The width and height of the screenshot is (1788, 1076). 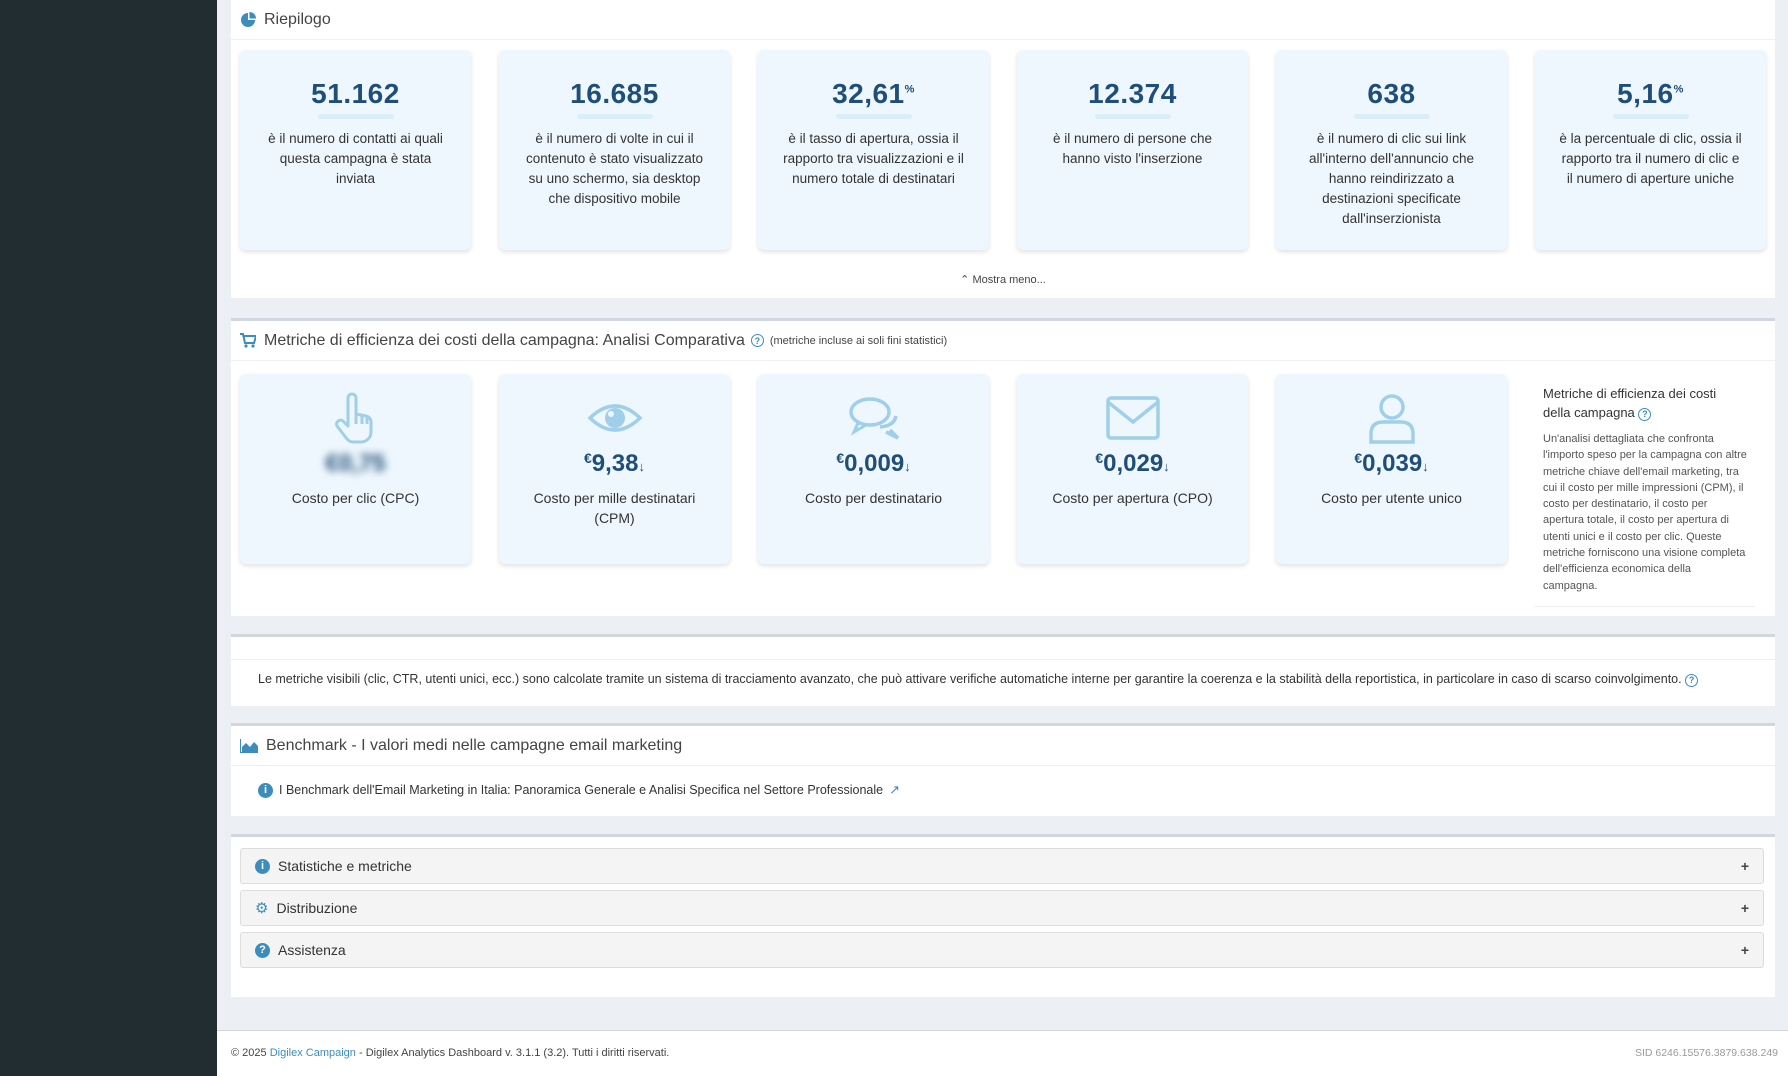 I want to click on cost-label: Costo per apertura (CPO), so click(x=1132, y=498).